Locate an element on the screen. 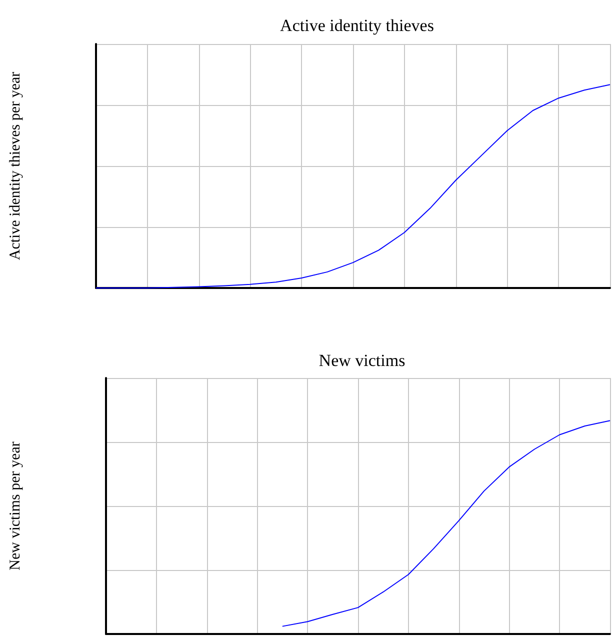  chart-title: New victims is located at coordinates (362, 360).